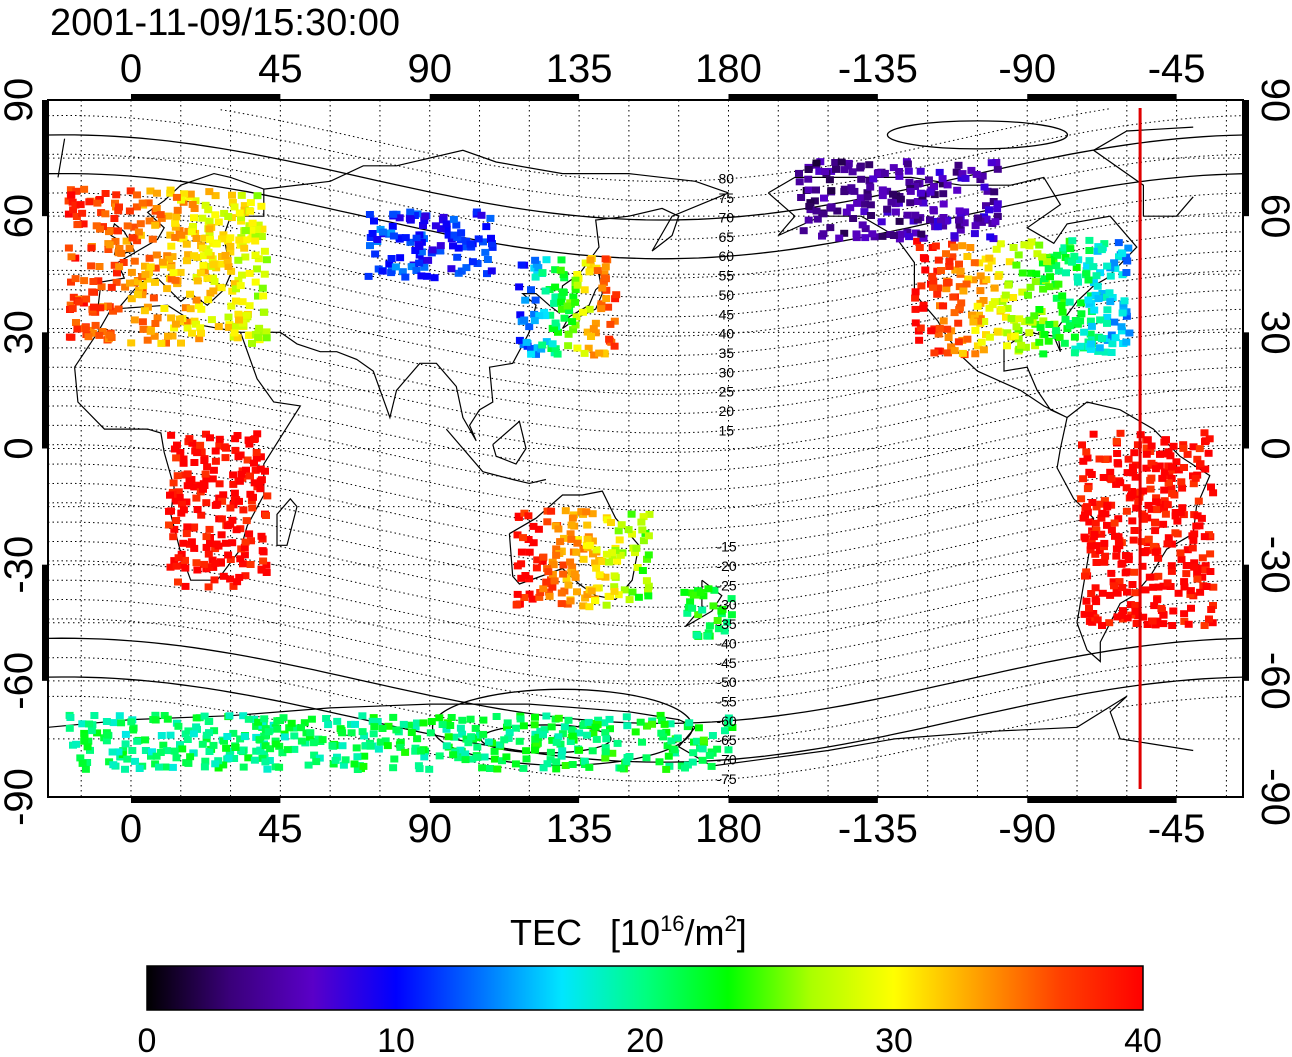 This screenshot has height=1057, width=1292. I want to click on mlat-label: 30, so click(726, 372).